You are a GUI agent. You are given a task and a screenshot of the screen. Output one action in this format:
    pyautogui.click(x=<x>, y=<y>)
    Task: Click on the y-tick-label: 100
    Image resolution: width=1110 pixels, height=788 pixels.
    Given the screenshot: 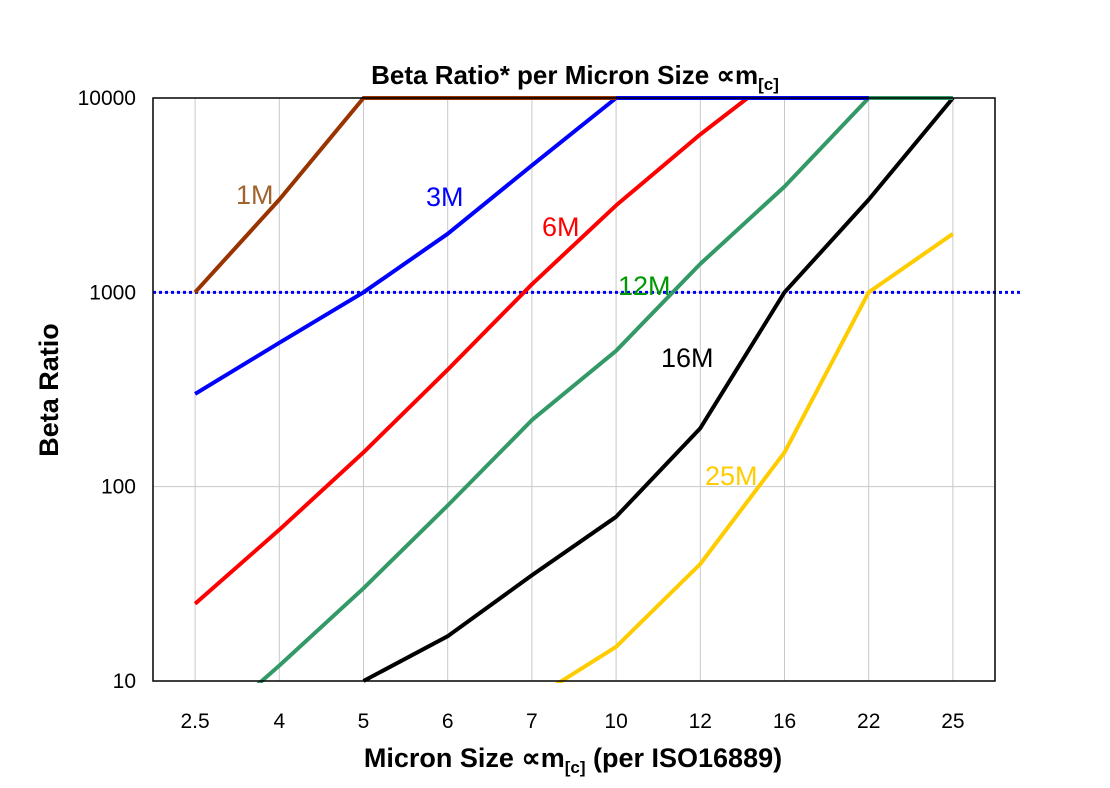 What is the action you would take?
    pyautogui.click(x=118, y=487)
    